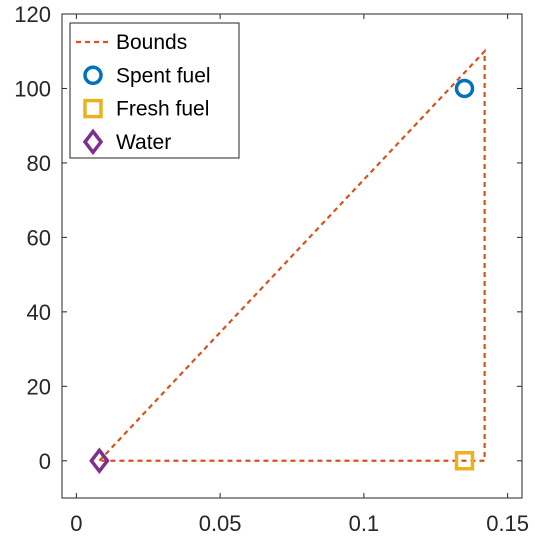 This screenshot has height=540, width=535. I want to click on y-tick-label: 20, so click(39, 386).